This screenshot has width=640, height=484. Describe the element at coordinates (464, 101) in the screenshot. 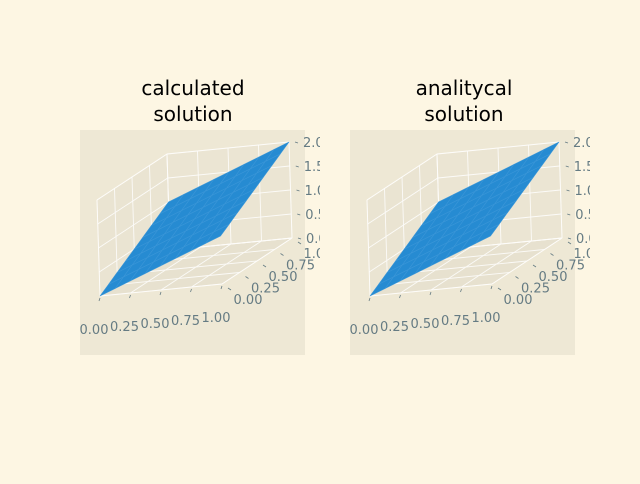

I see `chart-title: analitycal solution` at that location.